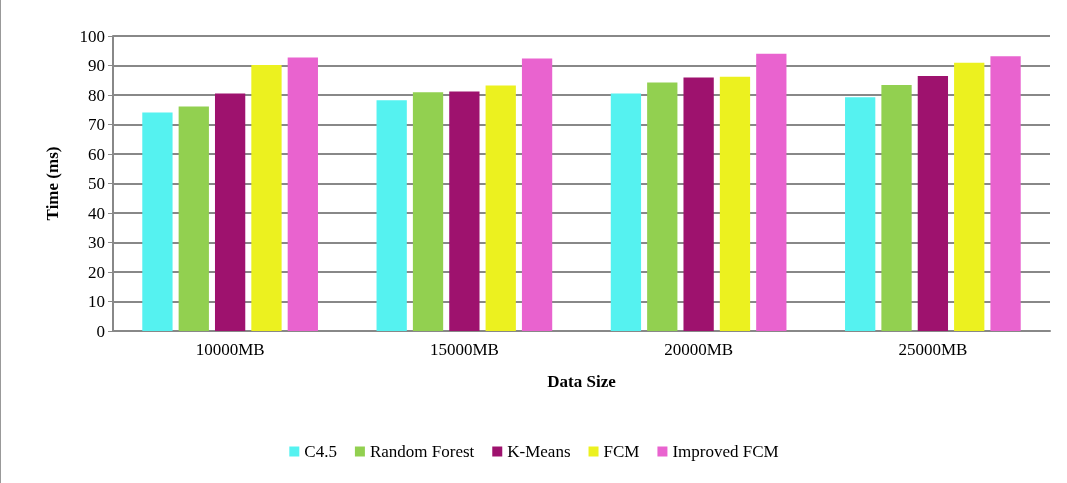 Image resolution: width=1067 pixels, height=483 pixels. I want to click on y-axis-title: Time (ms), so click(52, 183).